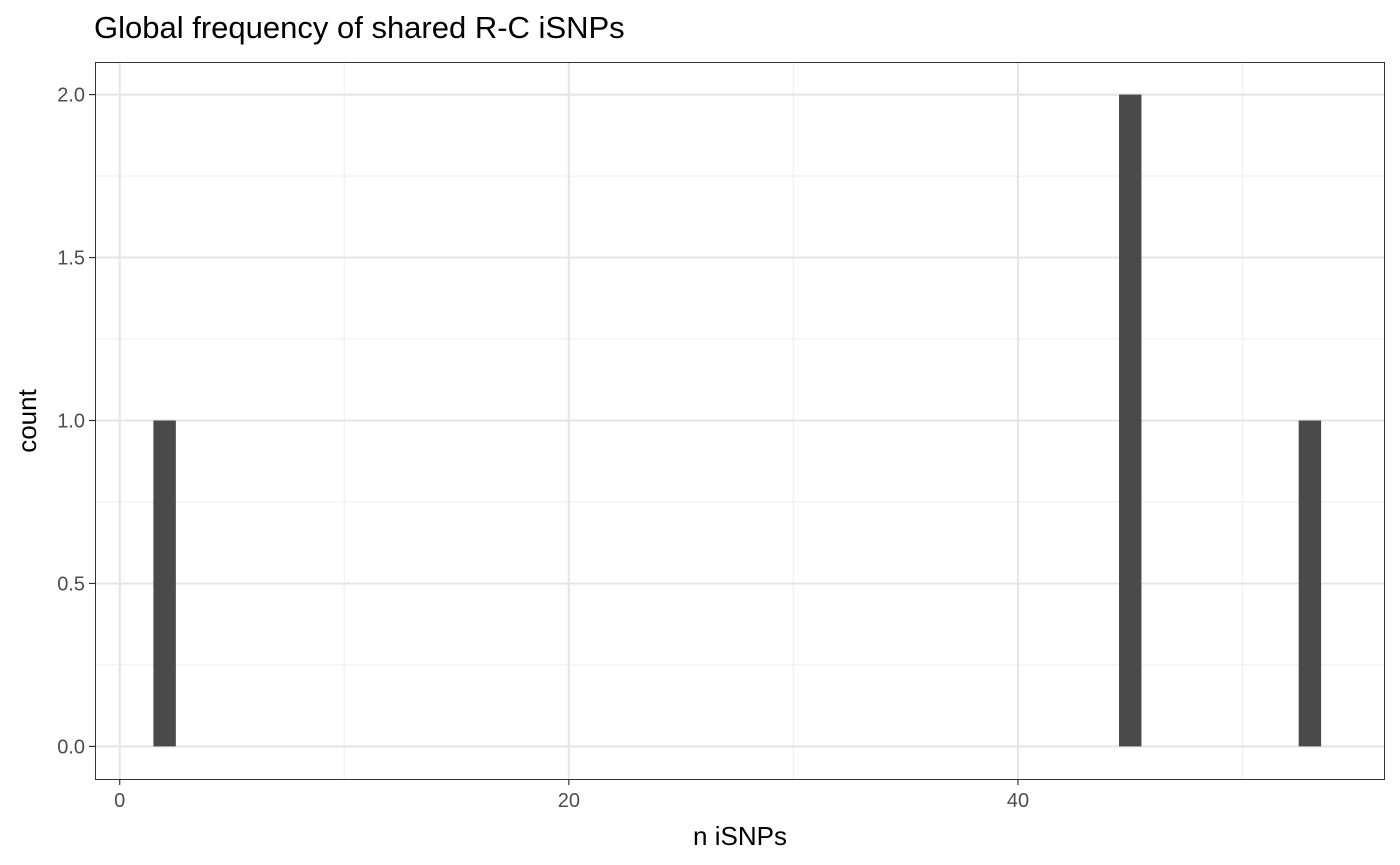 The width and height of the screenshot is (1400, 865). Describe the element at coordinates (71, 422) in the screenshot. I see `y-tick-label: 1.0` at that location.